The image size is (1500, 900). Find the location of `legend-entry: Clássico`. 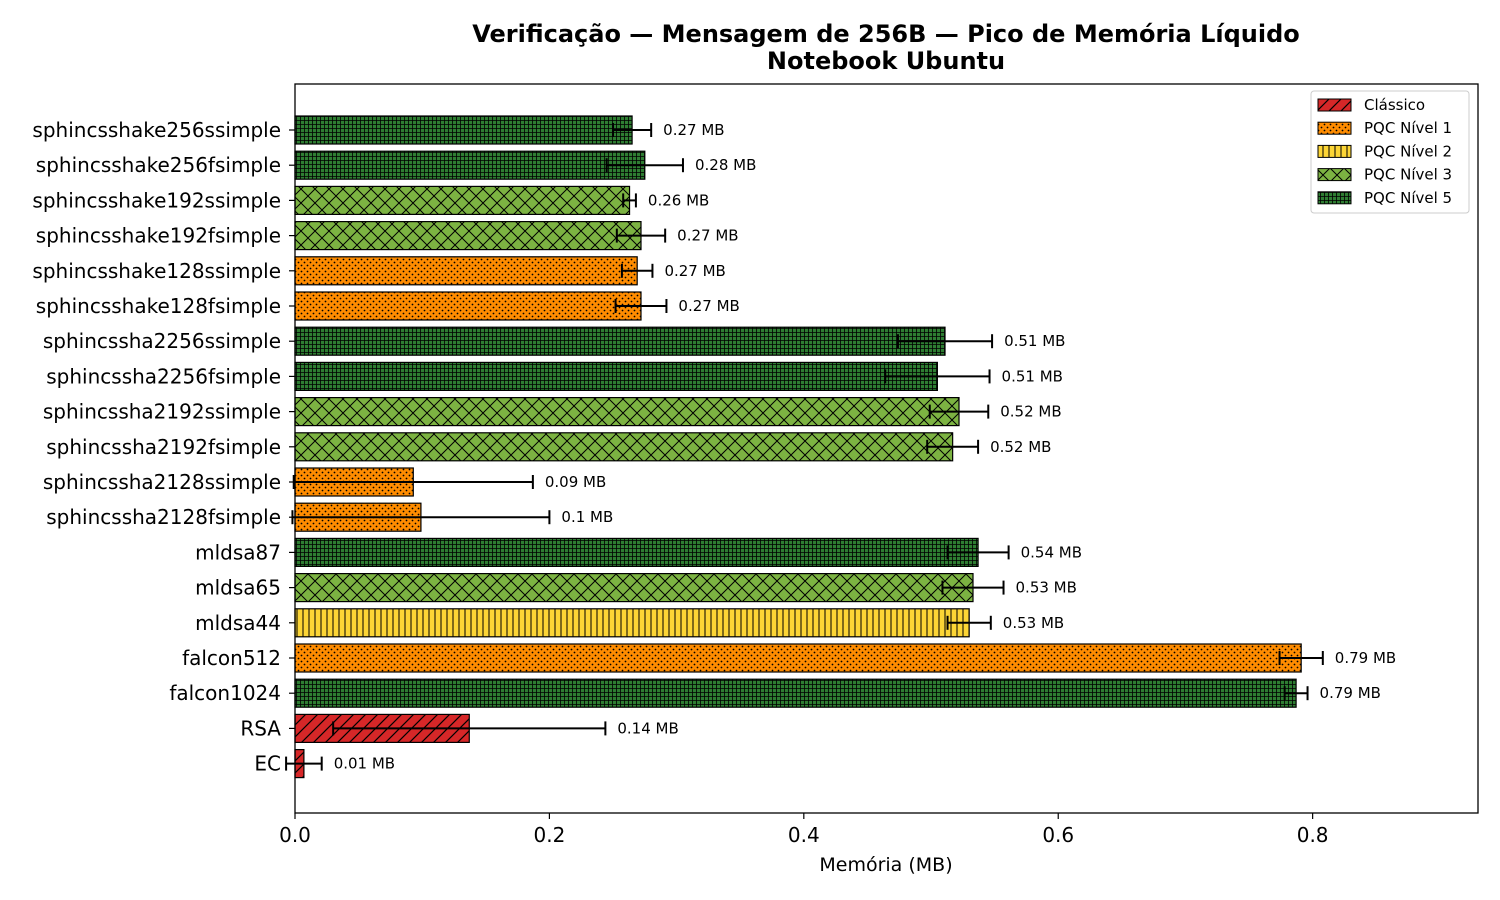

legend-entry: Clássico is located at coordinates (1394, 105).